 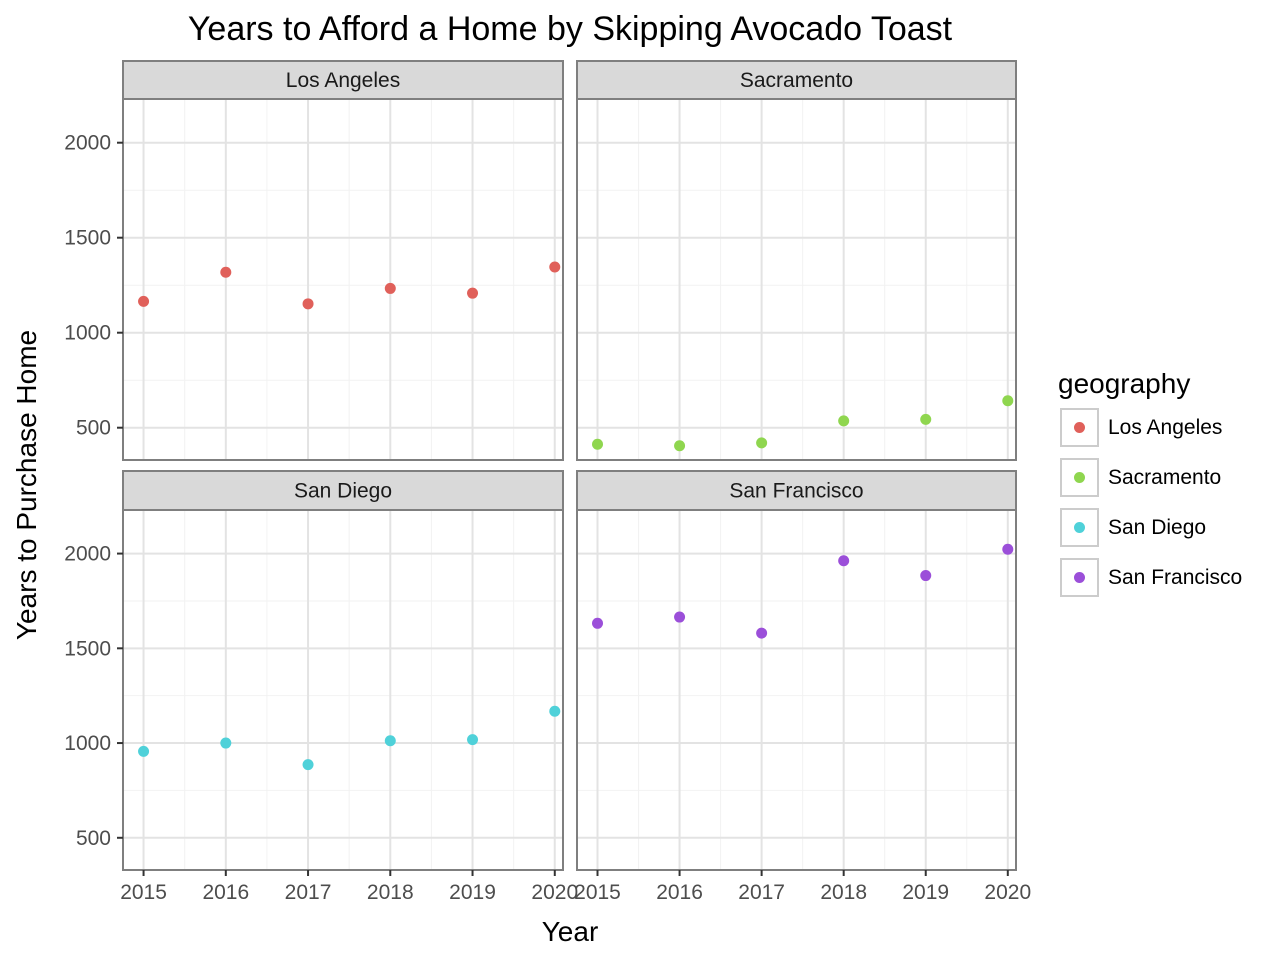 I want to click on legend-item: Los Angeles, so click(x=1141, y=427).